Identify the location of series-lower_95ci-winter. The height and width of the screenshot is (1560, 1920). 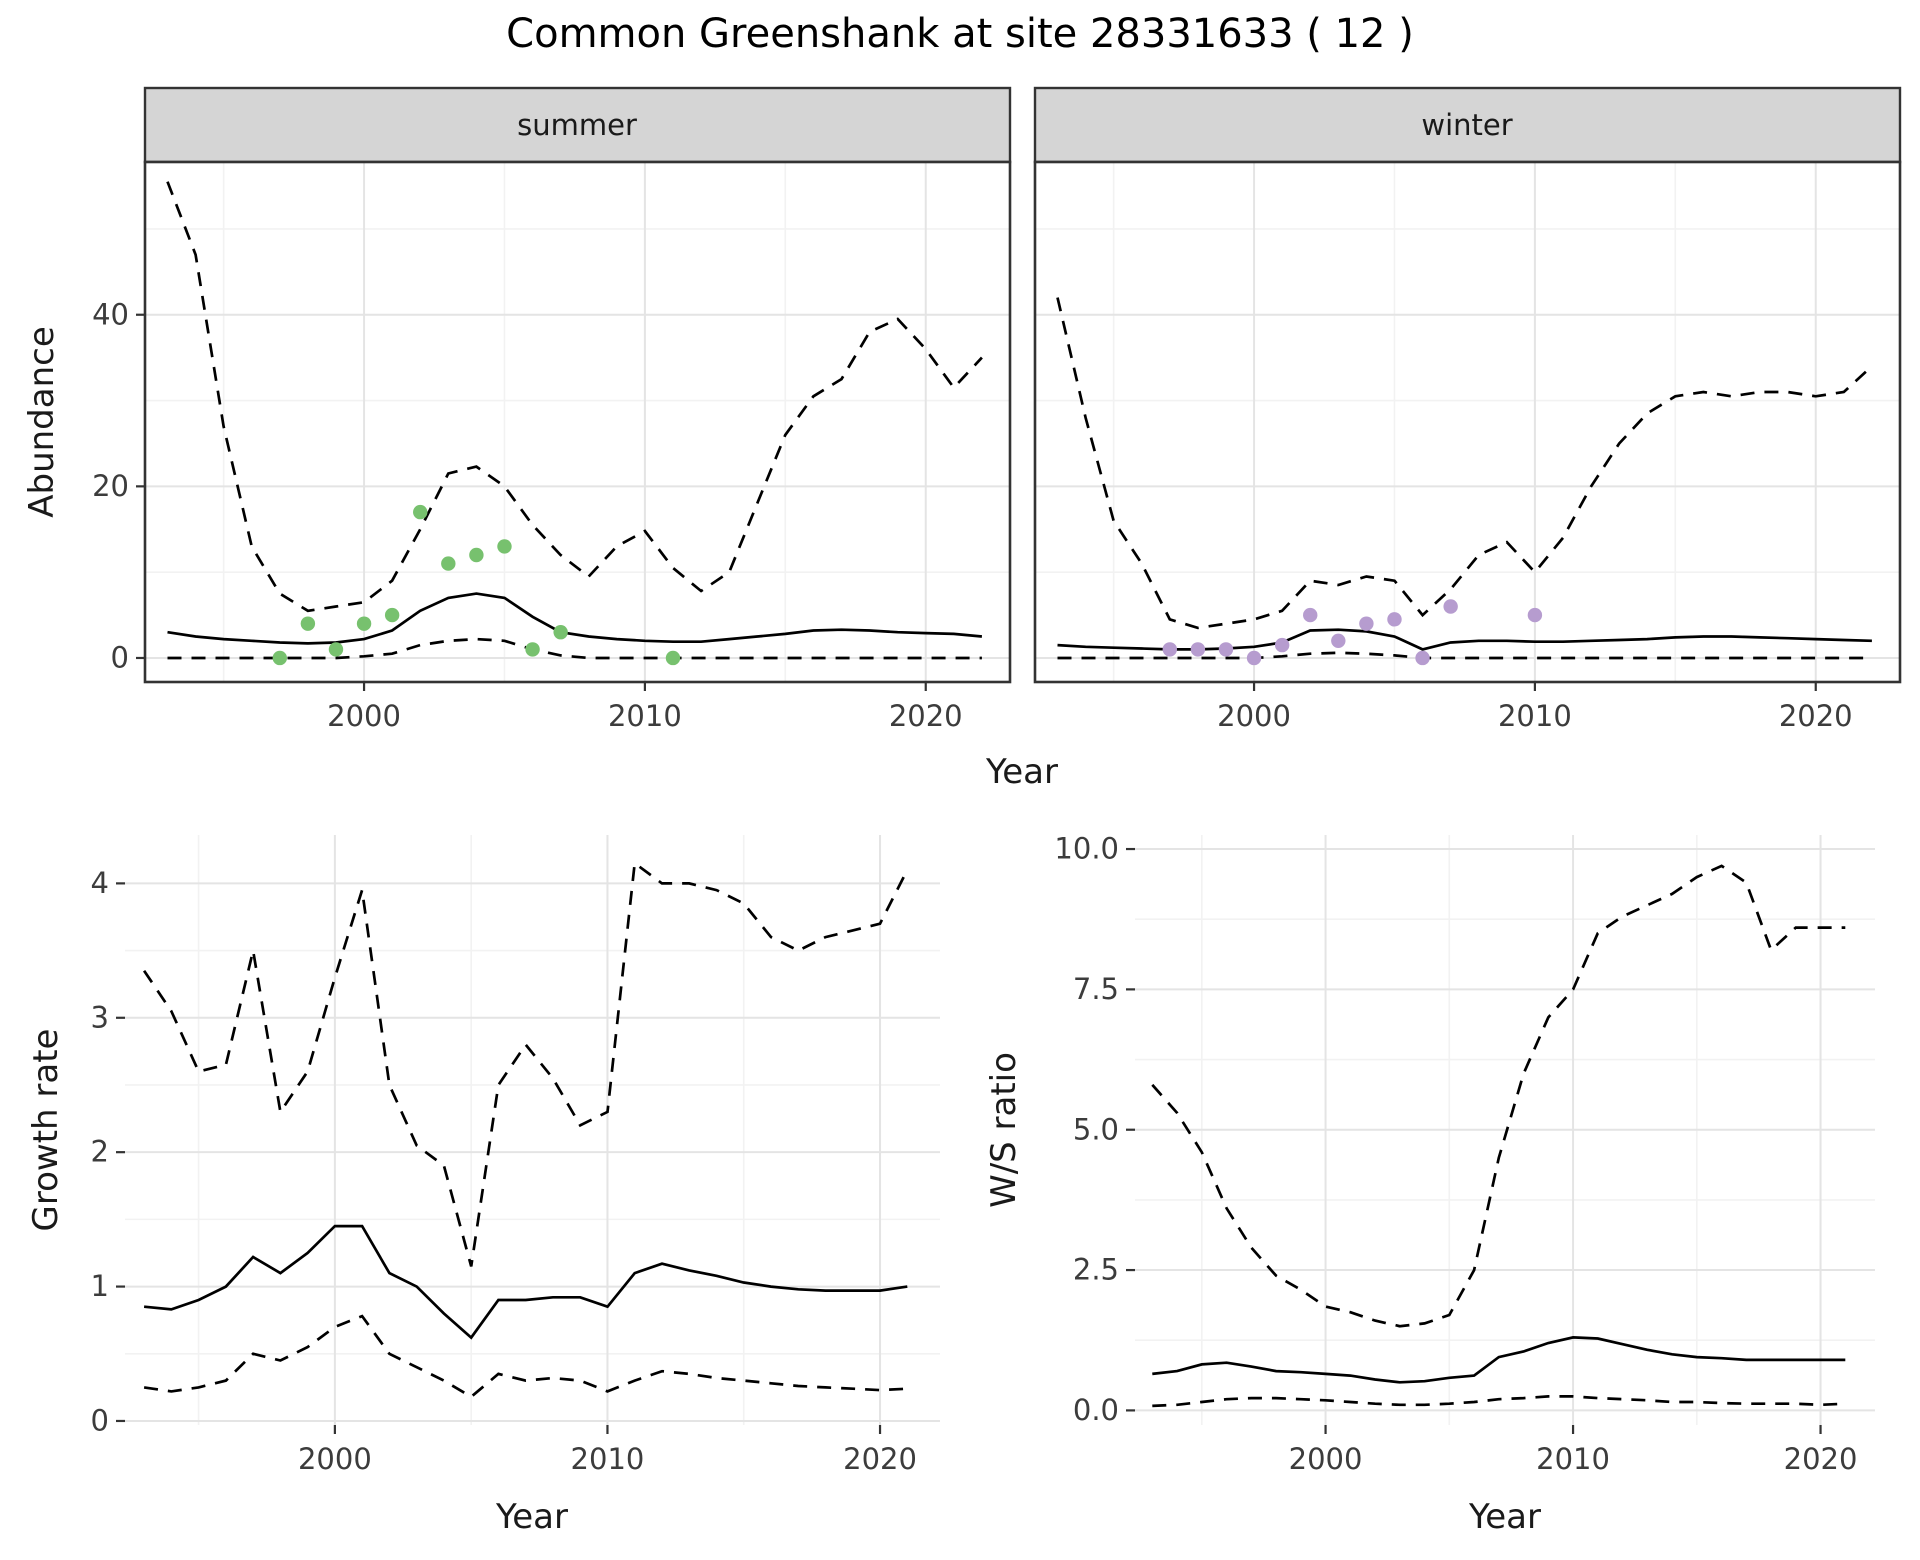
(1464, 655).